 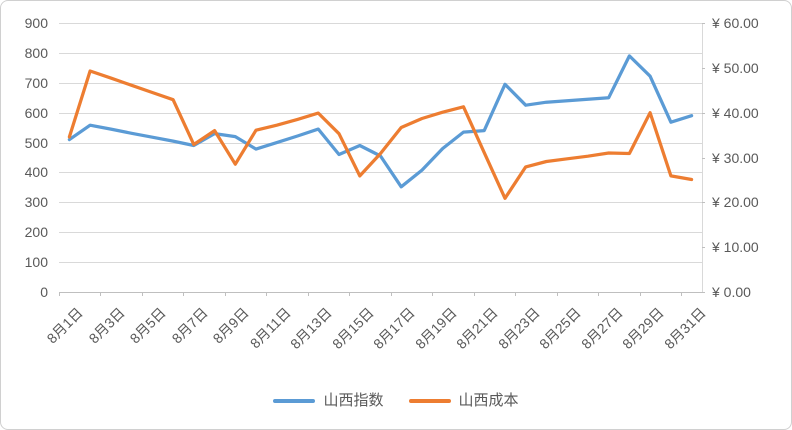 What do you see at coordinates (731, 292) in the screenshot?
I see `right-axis-tick-label: ¥ 0.00` at bounding box center [731, 292].